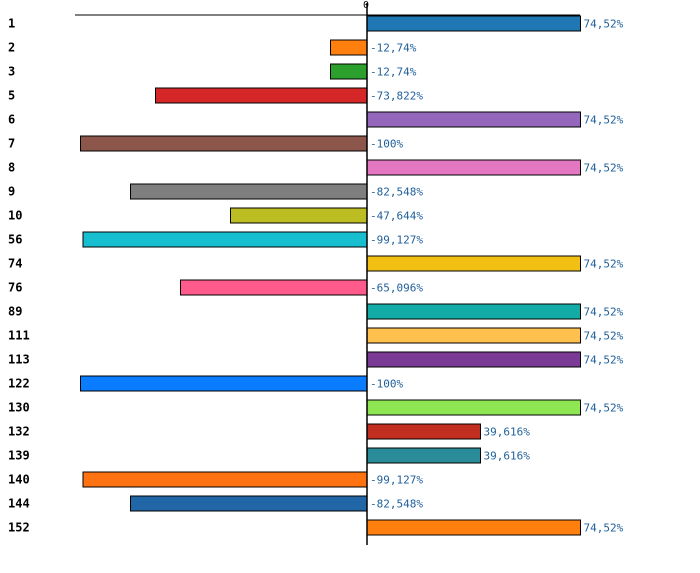 The width and height of the screenshot is (700, 573). I want to click on category-label: 113, so click(19, 360).